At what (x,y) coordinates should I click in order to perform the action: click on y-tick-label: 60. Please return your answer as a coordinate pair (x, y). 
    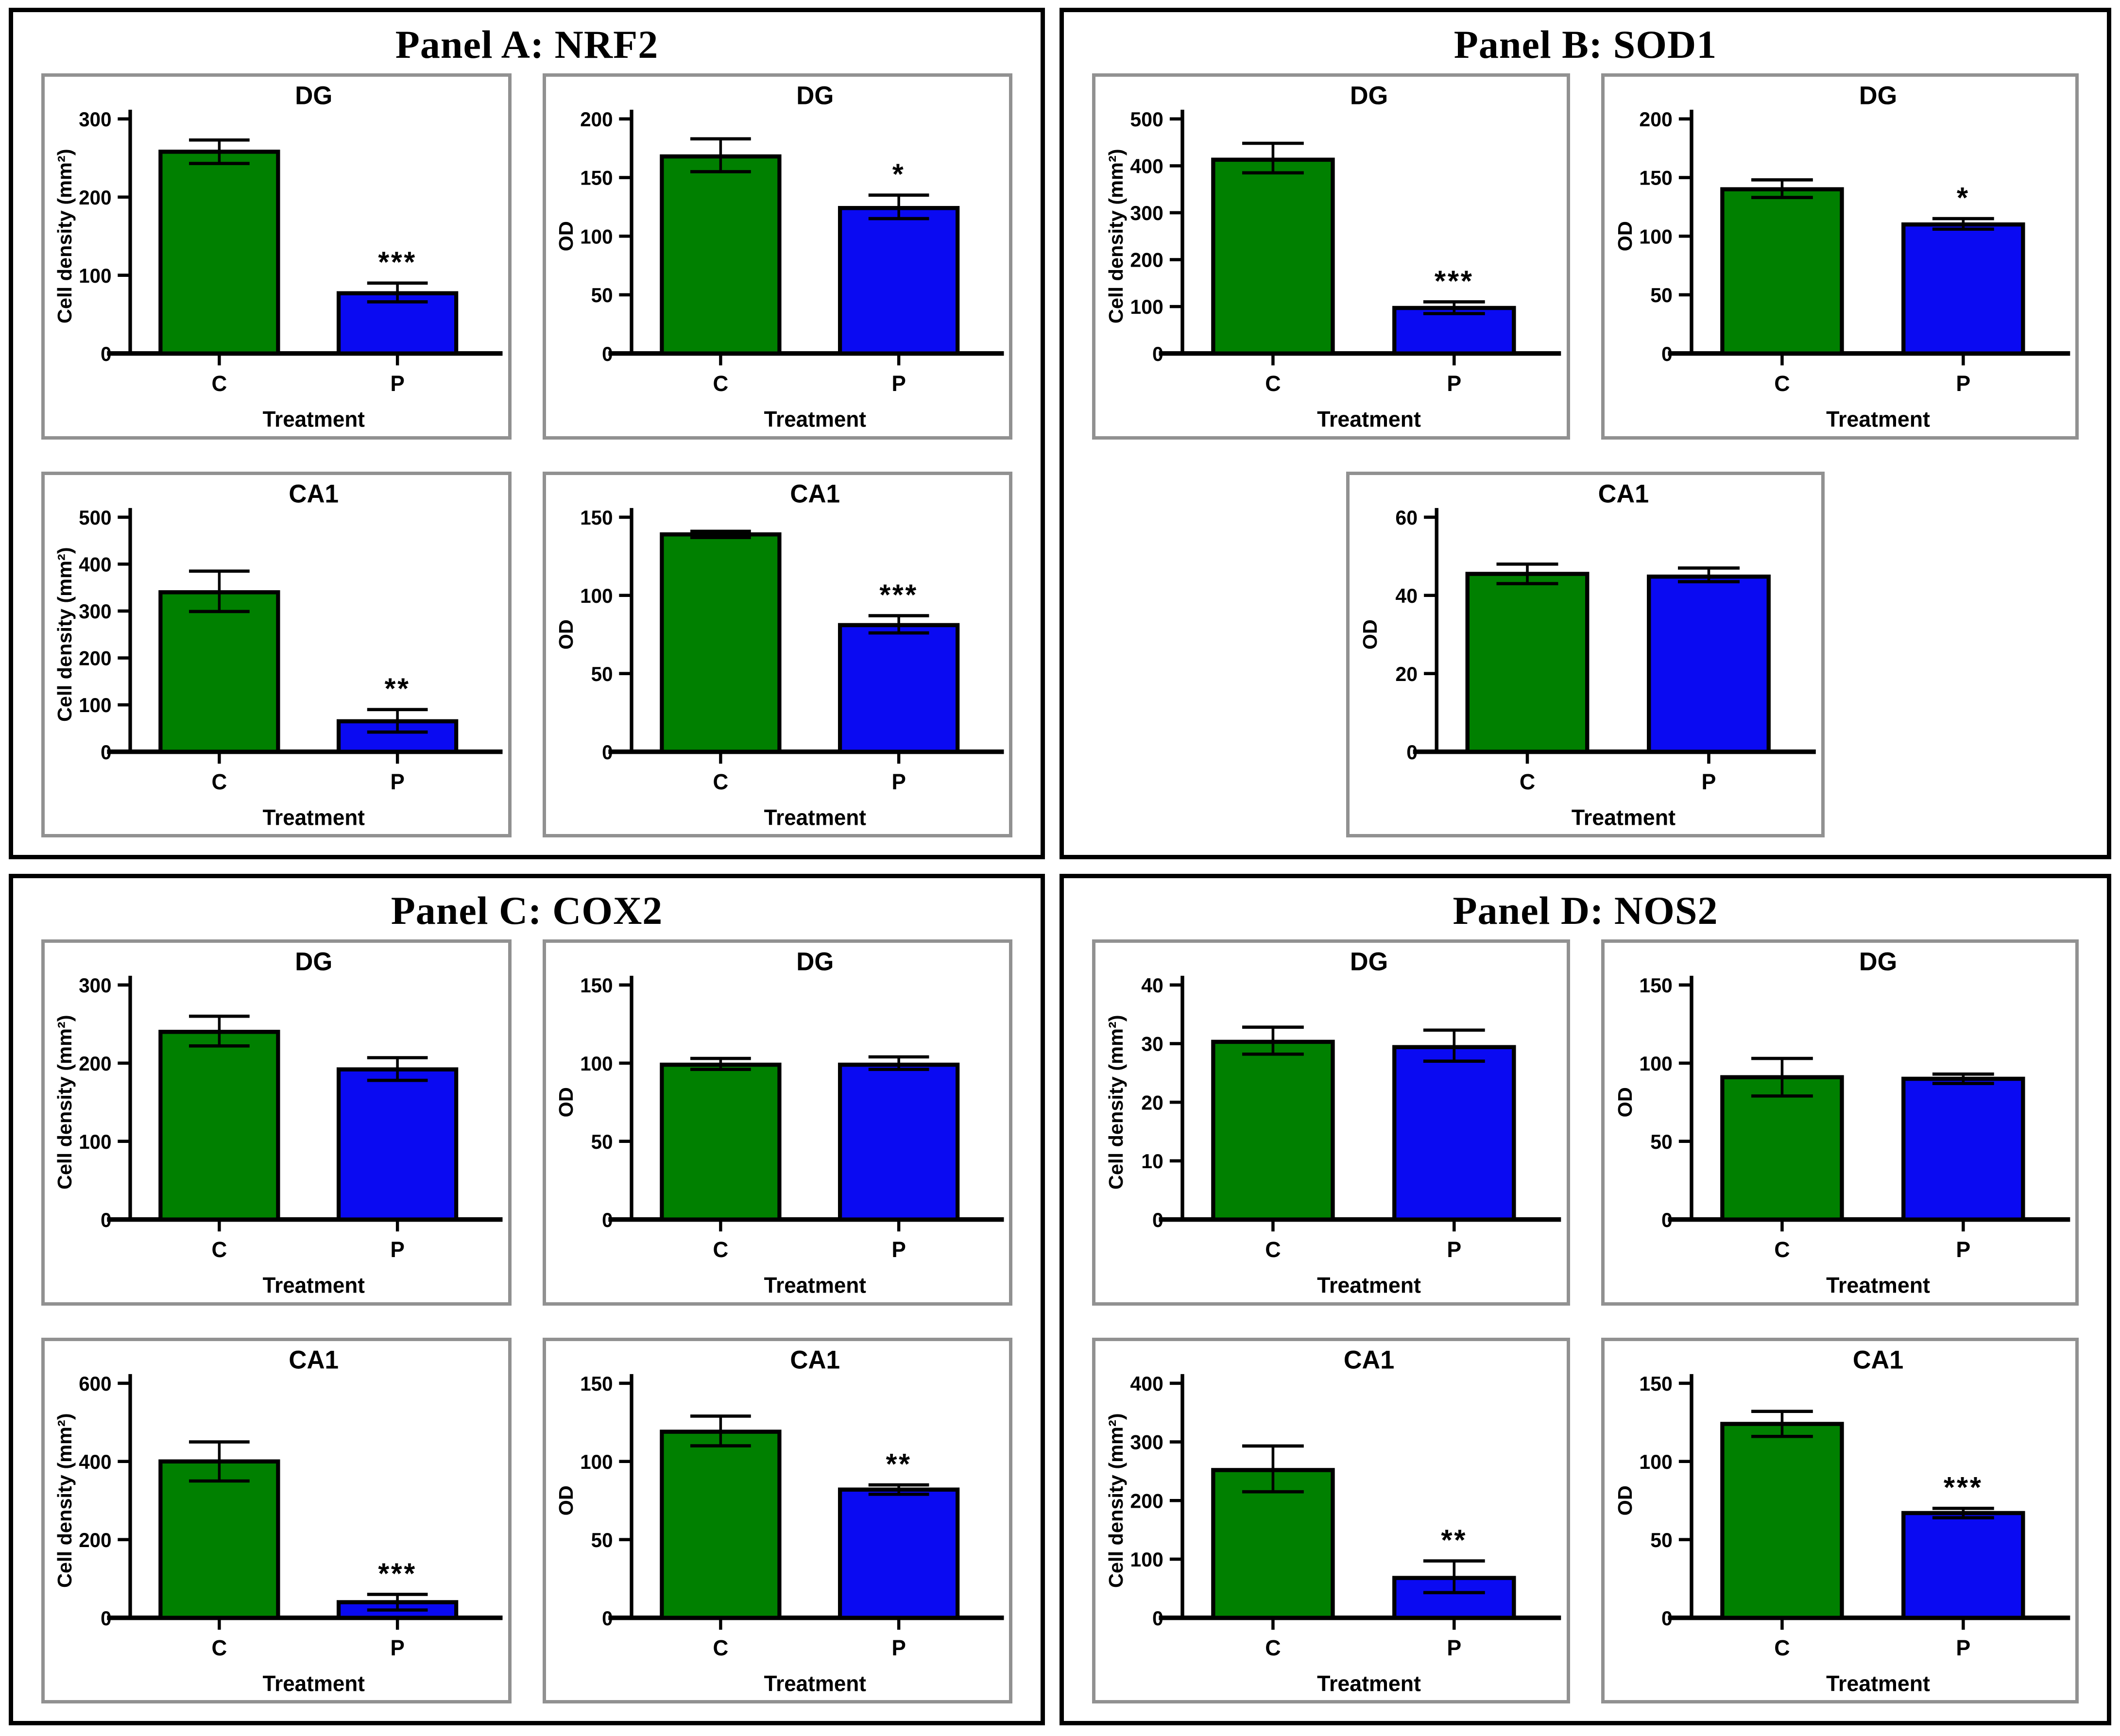
    Looking at the image, I should click on (1406, 517).